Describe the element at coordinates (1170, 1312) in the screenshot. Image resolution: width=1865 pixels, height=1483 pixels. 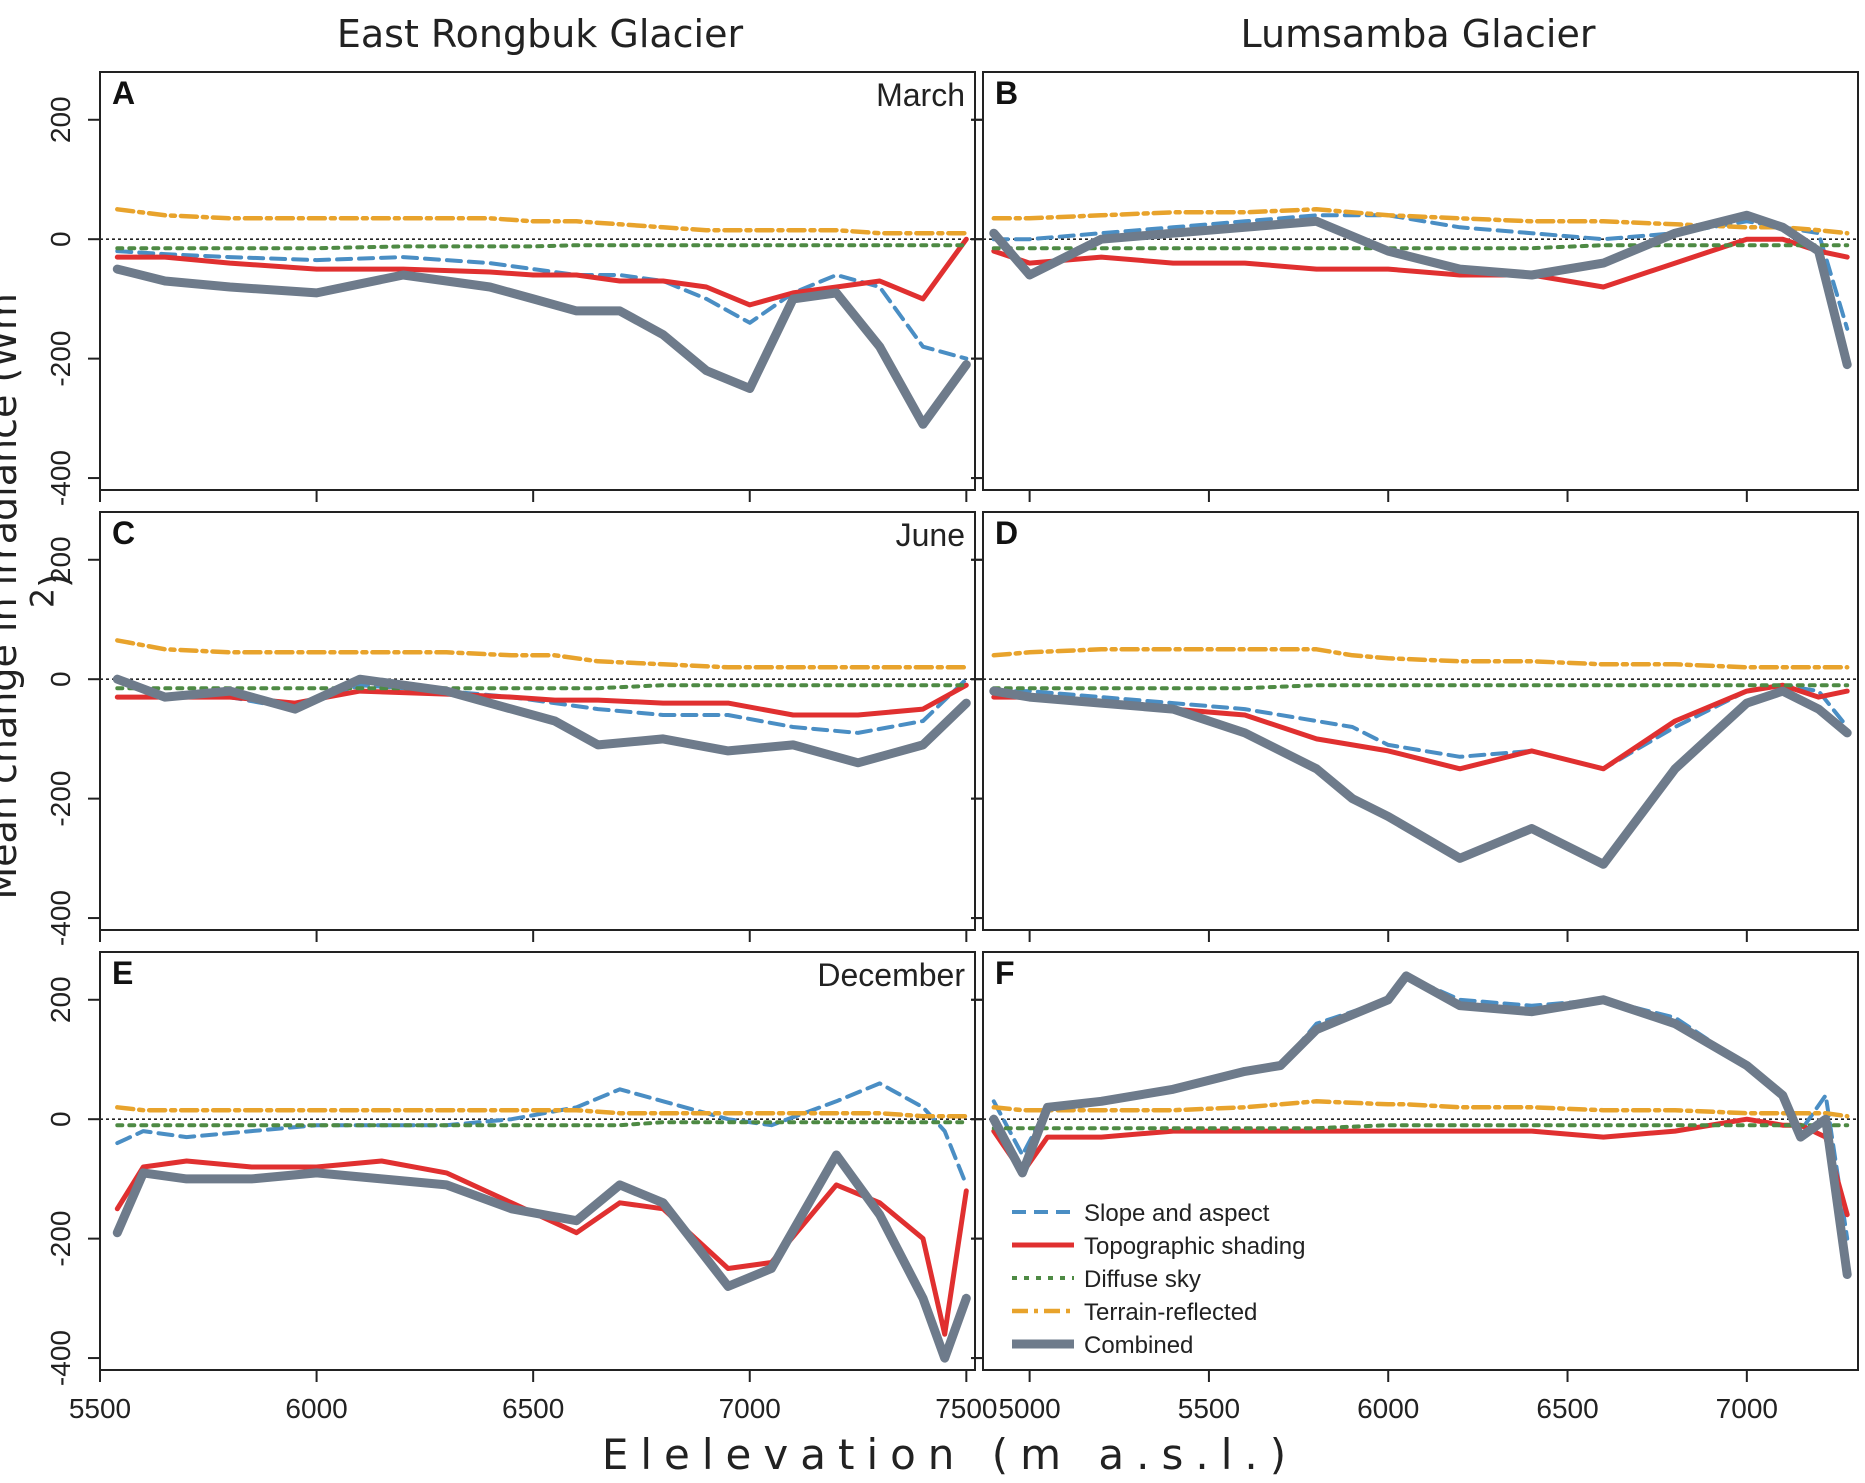
I see `legend-label-terrain-reflected: Terrain-reflected` at that location.